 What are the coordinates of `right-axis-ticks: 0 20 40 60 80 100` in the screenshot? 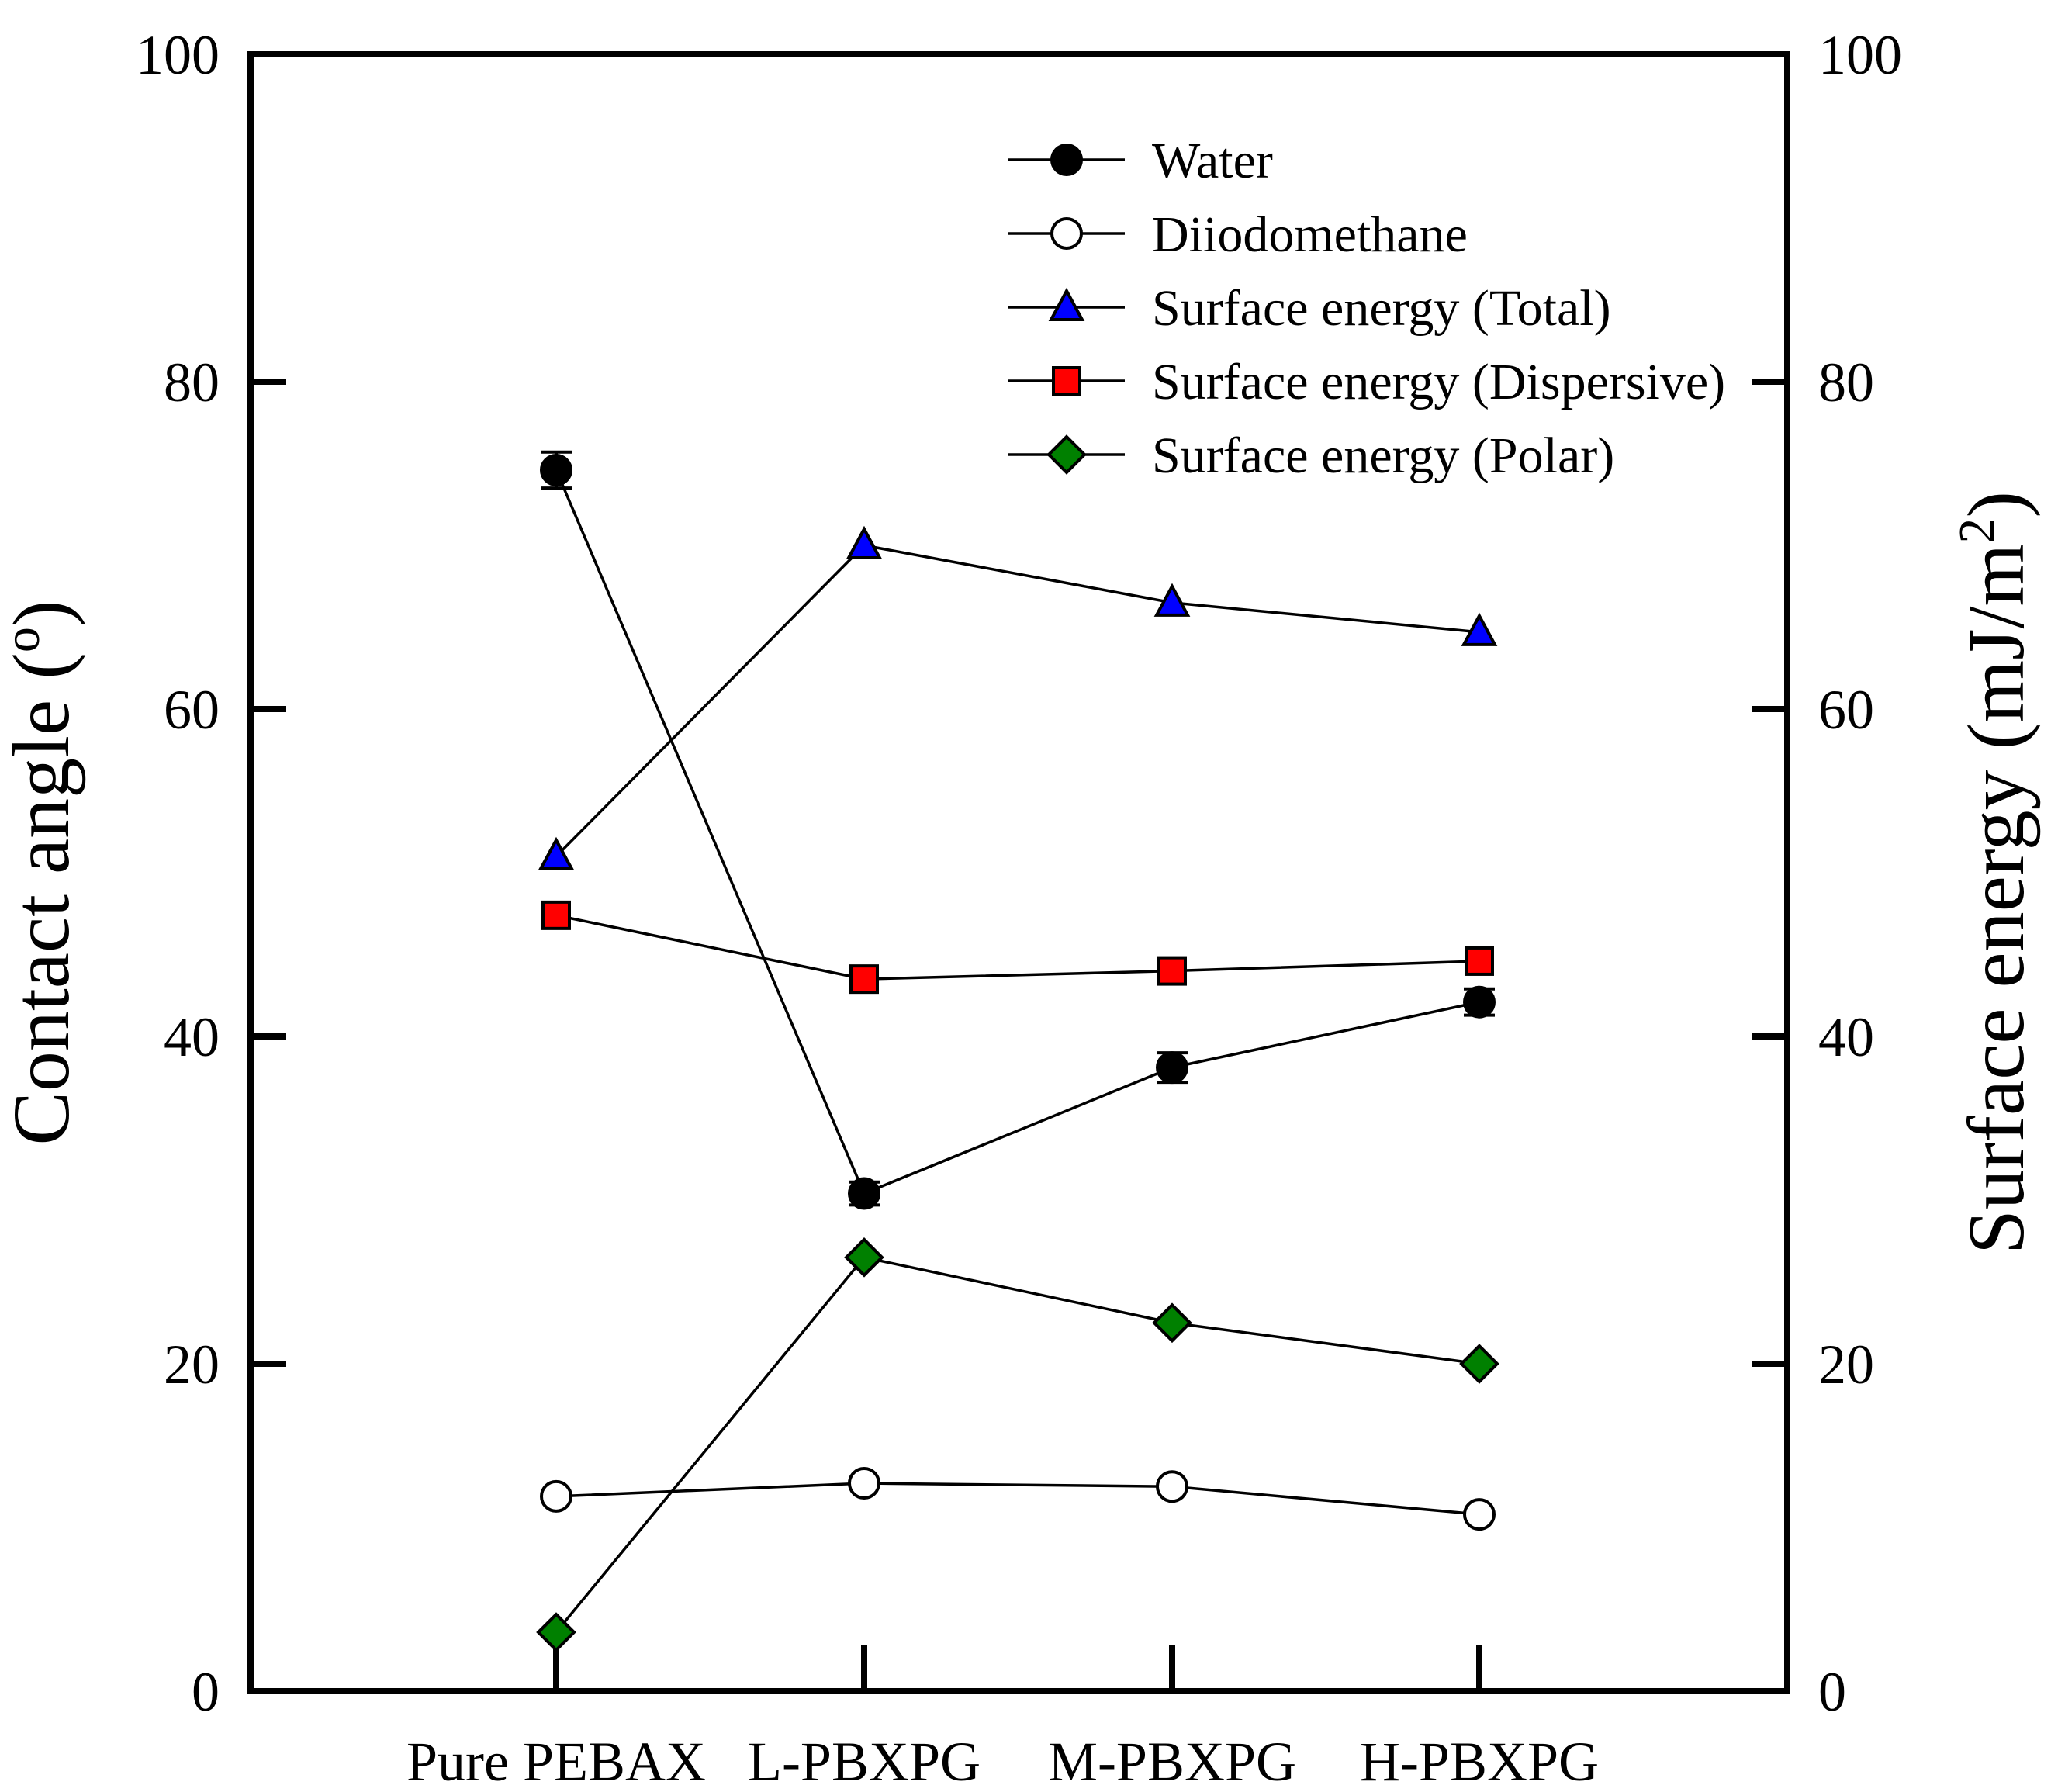 It's located at (1827, 873).